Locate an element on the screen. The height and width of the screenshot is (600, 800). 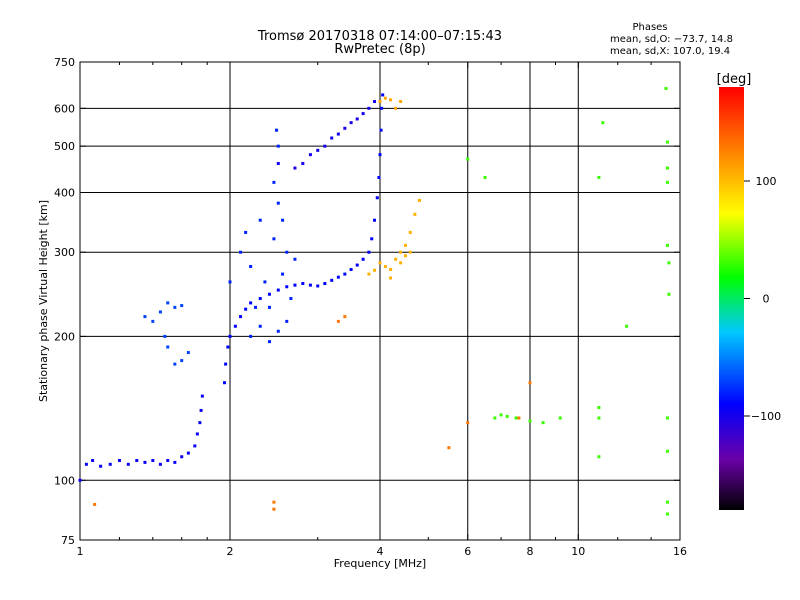
colorbar-tick-label: −100 is located at coordinates (766, 416).